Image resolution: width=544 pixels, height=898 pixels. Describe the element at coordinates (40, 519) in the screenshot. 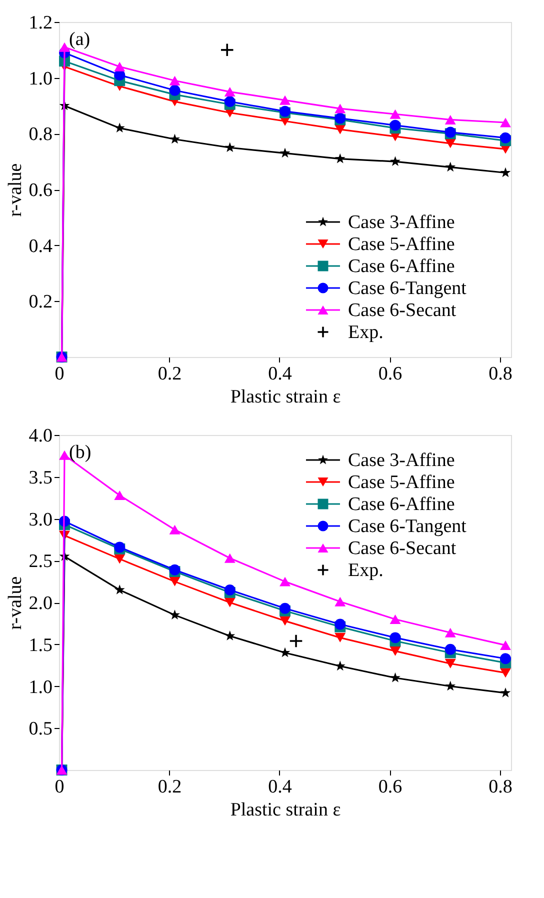

I see `y-tick-label: 3.0` at that location.